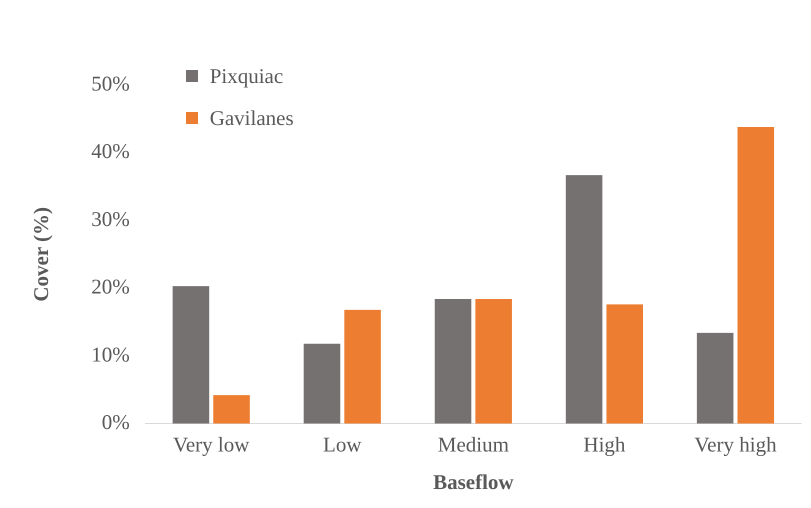 Image resolution: width=811 pixels, height=508 pixels. Describe the element at coordinates (211, 444) in the screenshot. I see `x-tick-label: Very low` at that location.